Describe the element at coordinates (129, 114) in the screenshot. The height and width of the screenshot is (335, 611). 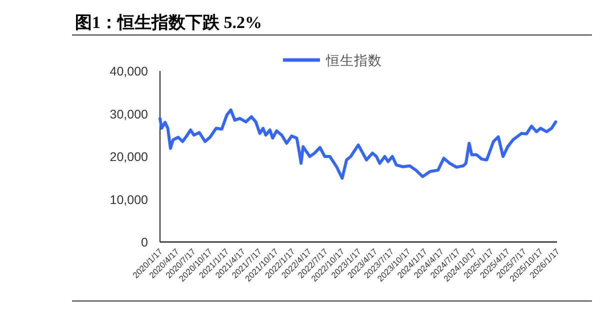
I see `y-tick-label: 30,000` at that location.